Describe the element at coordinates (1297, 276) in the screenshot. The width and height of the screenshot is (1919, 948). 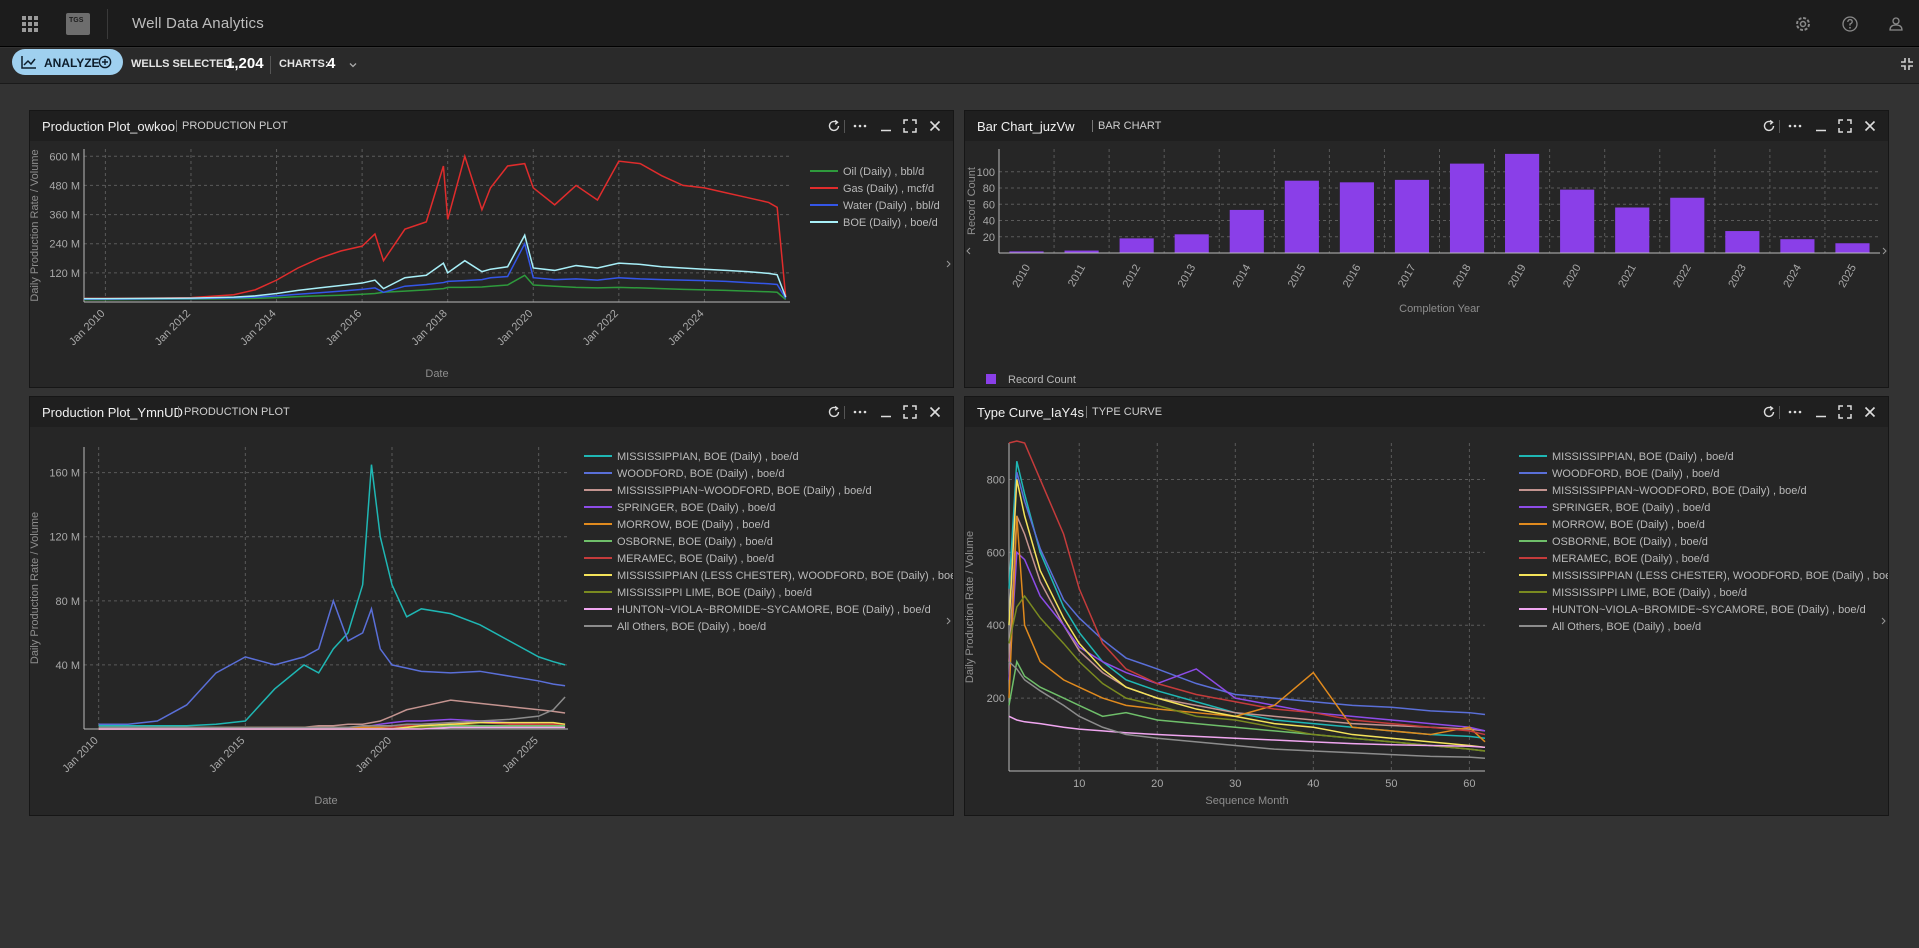
I see `x-tick-label: 2015` at that location.